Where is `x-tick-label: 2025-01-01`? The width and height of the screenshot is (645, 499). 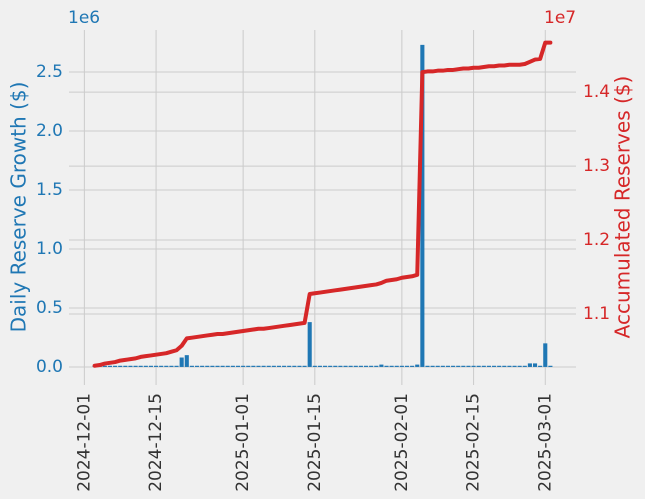 x-tick-label: 2025-01-01 is located at coordinates (243, 442).